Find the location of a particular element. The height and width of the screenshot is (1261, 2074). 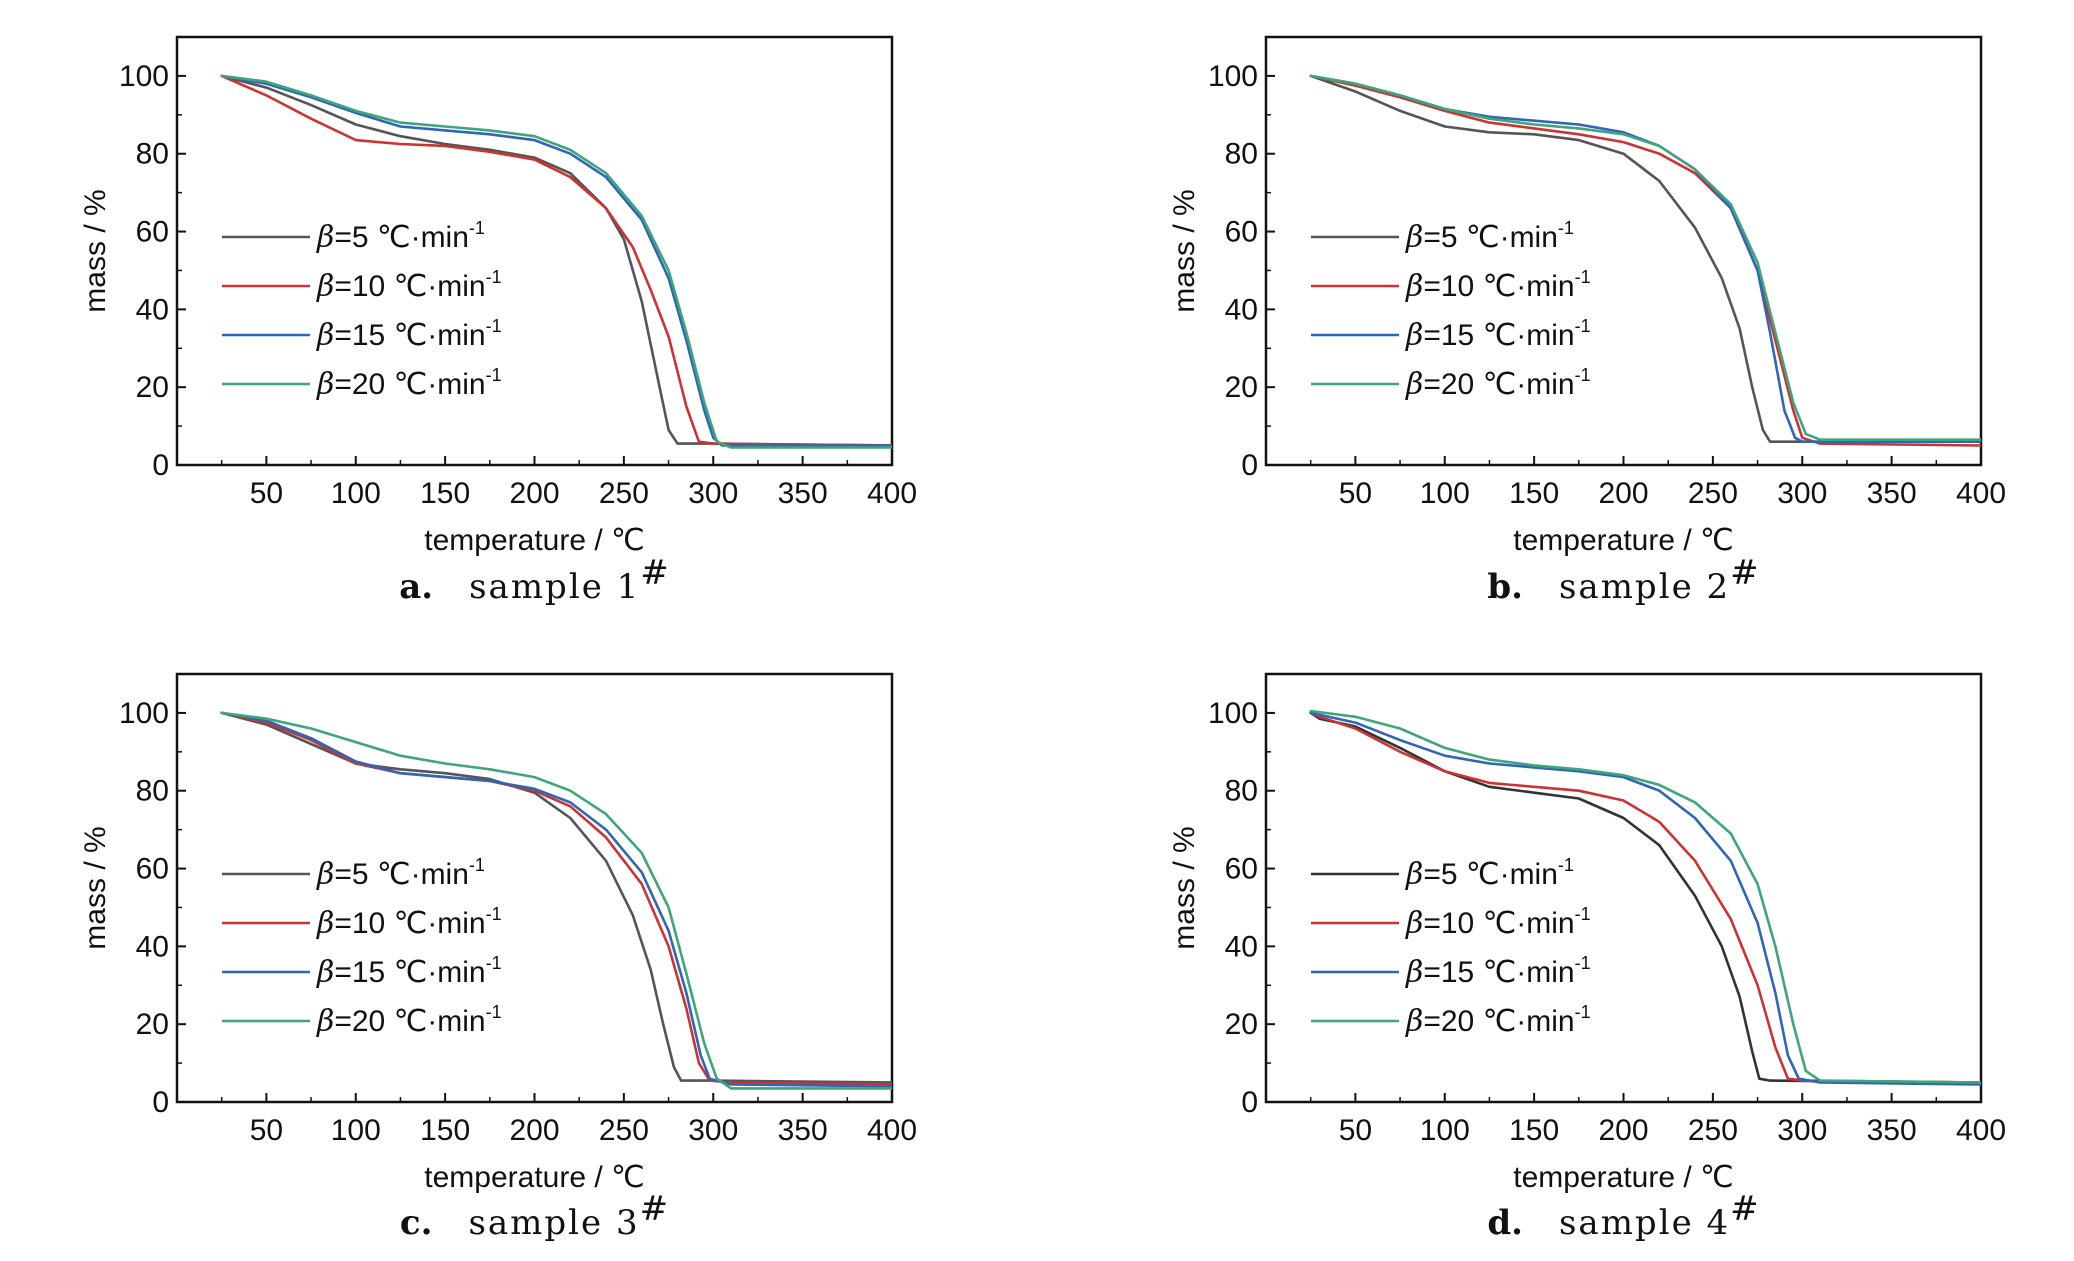

panel-caption: d. sample 4# is located at coordinates (1623, 1216).